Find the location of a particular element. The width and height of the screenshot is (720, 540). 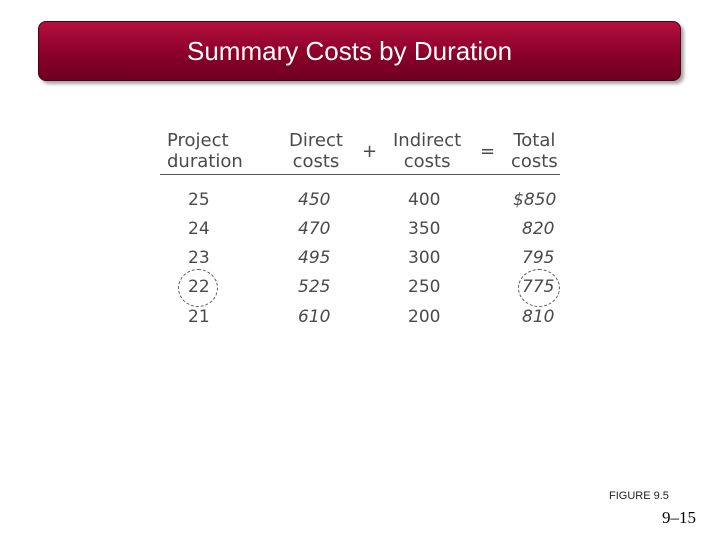

header-project-duration: Project duration is located at coordinates (205, 151).